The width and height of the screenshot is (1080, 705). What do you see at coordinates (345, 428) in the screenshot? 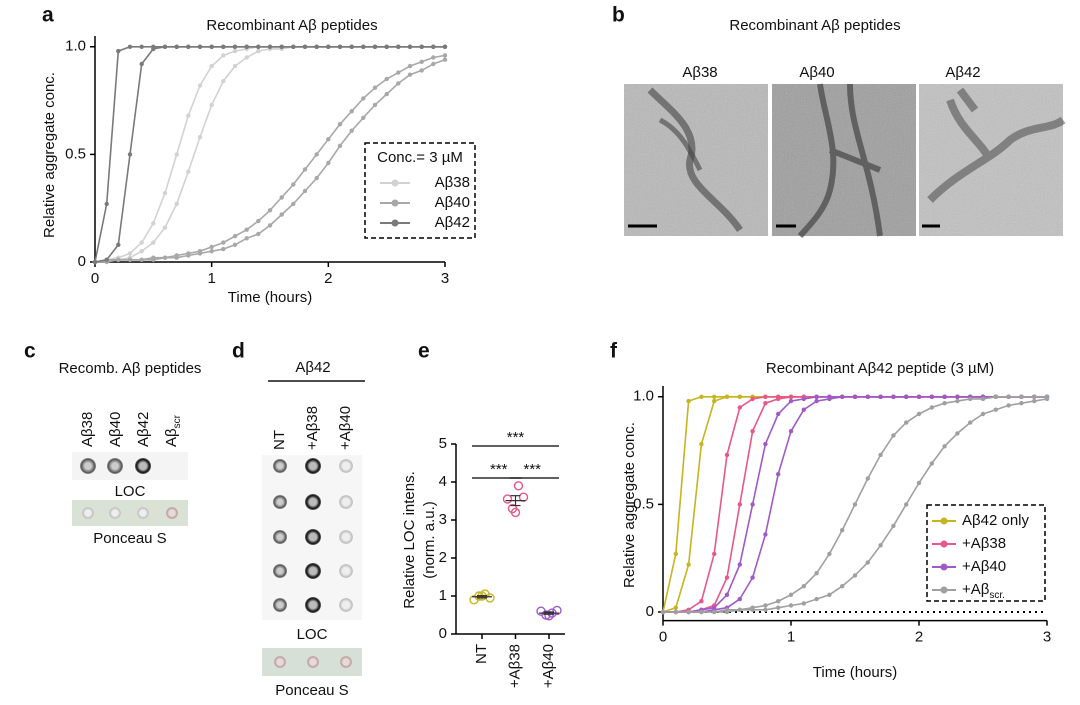
I see `lane-label: +Aβ40` at bounding box center [345, 428].